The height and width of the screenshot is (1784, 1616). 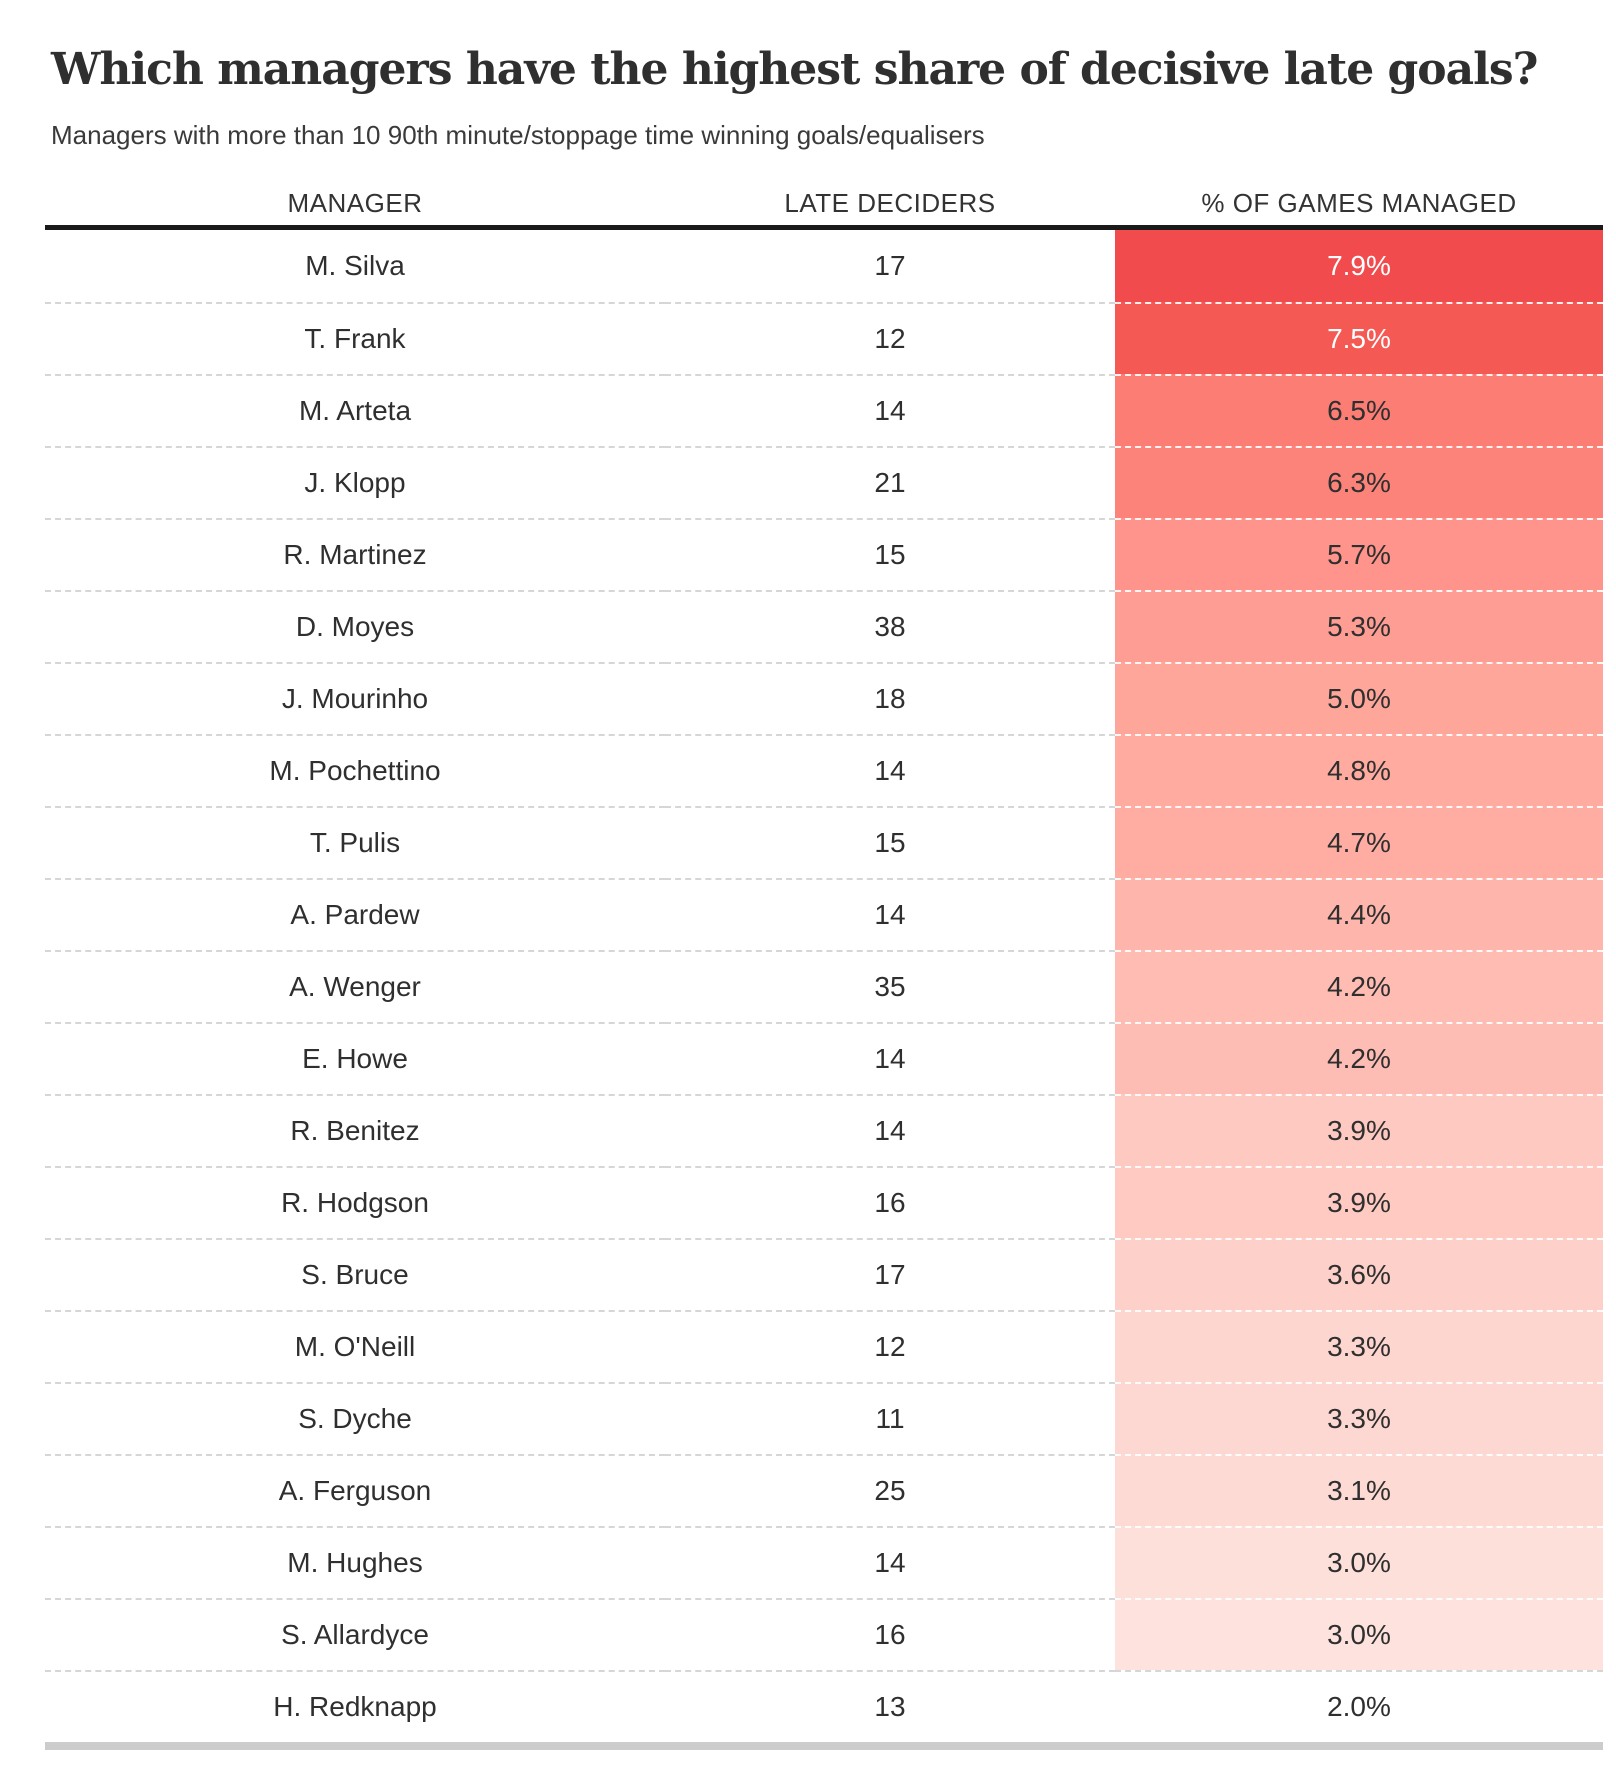 What do you see at coordinates (355, 1202) in the screenshot?
I see `manager-name: R. Hodgson` at bounding box center [355, 1202].